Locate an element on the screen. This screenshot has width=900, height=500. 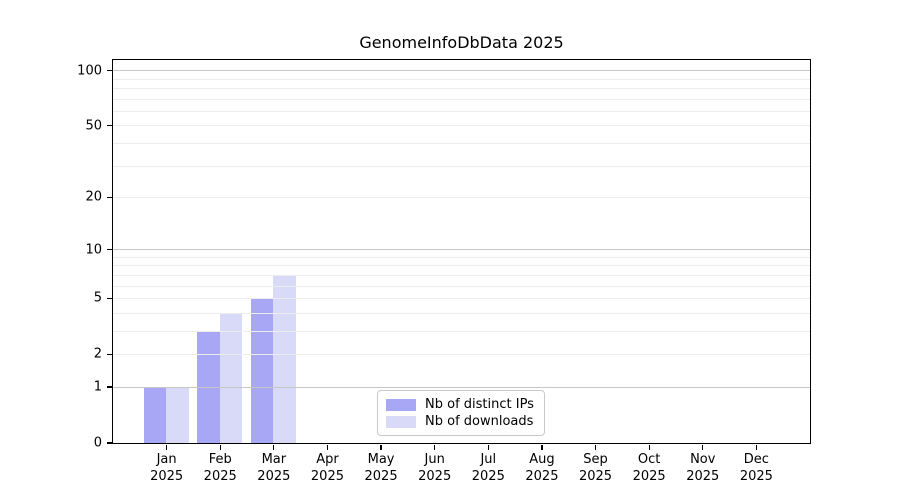
bar-feb-downloads is located at coordinates (231, 377).